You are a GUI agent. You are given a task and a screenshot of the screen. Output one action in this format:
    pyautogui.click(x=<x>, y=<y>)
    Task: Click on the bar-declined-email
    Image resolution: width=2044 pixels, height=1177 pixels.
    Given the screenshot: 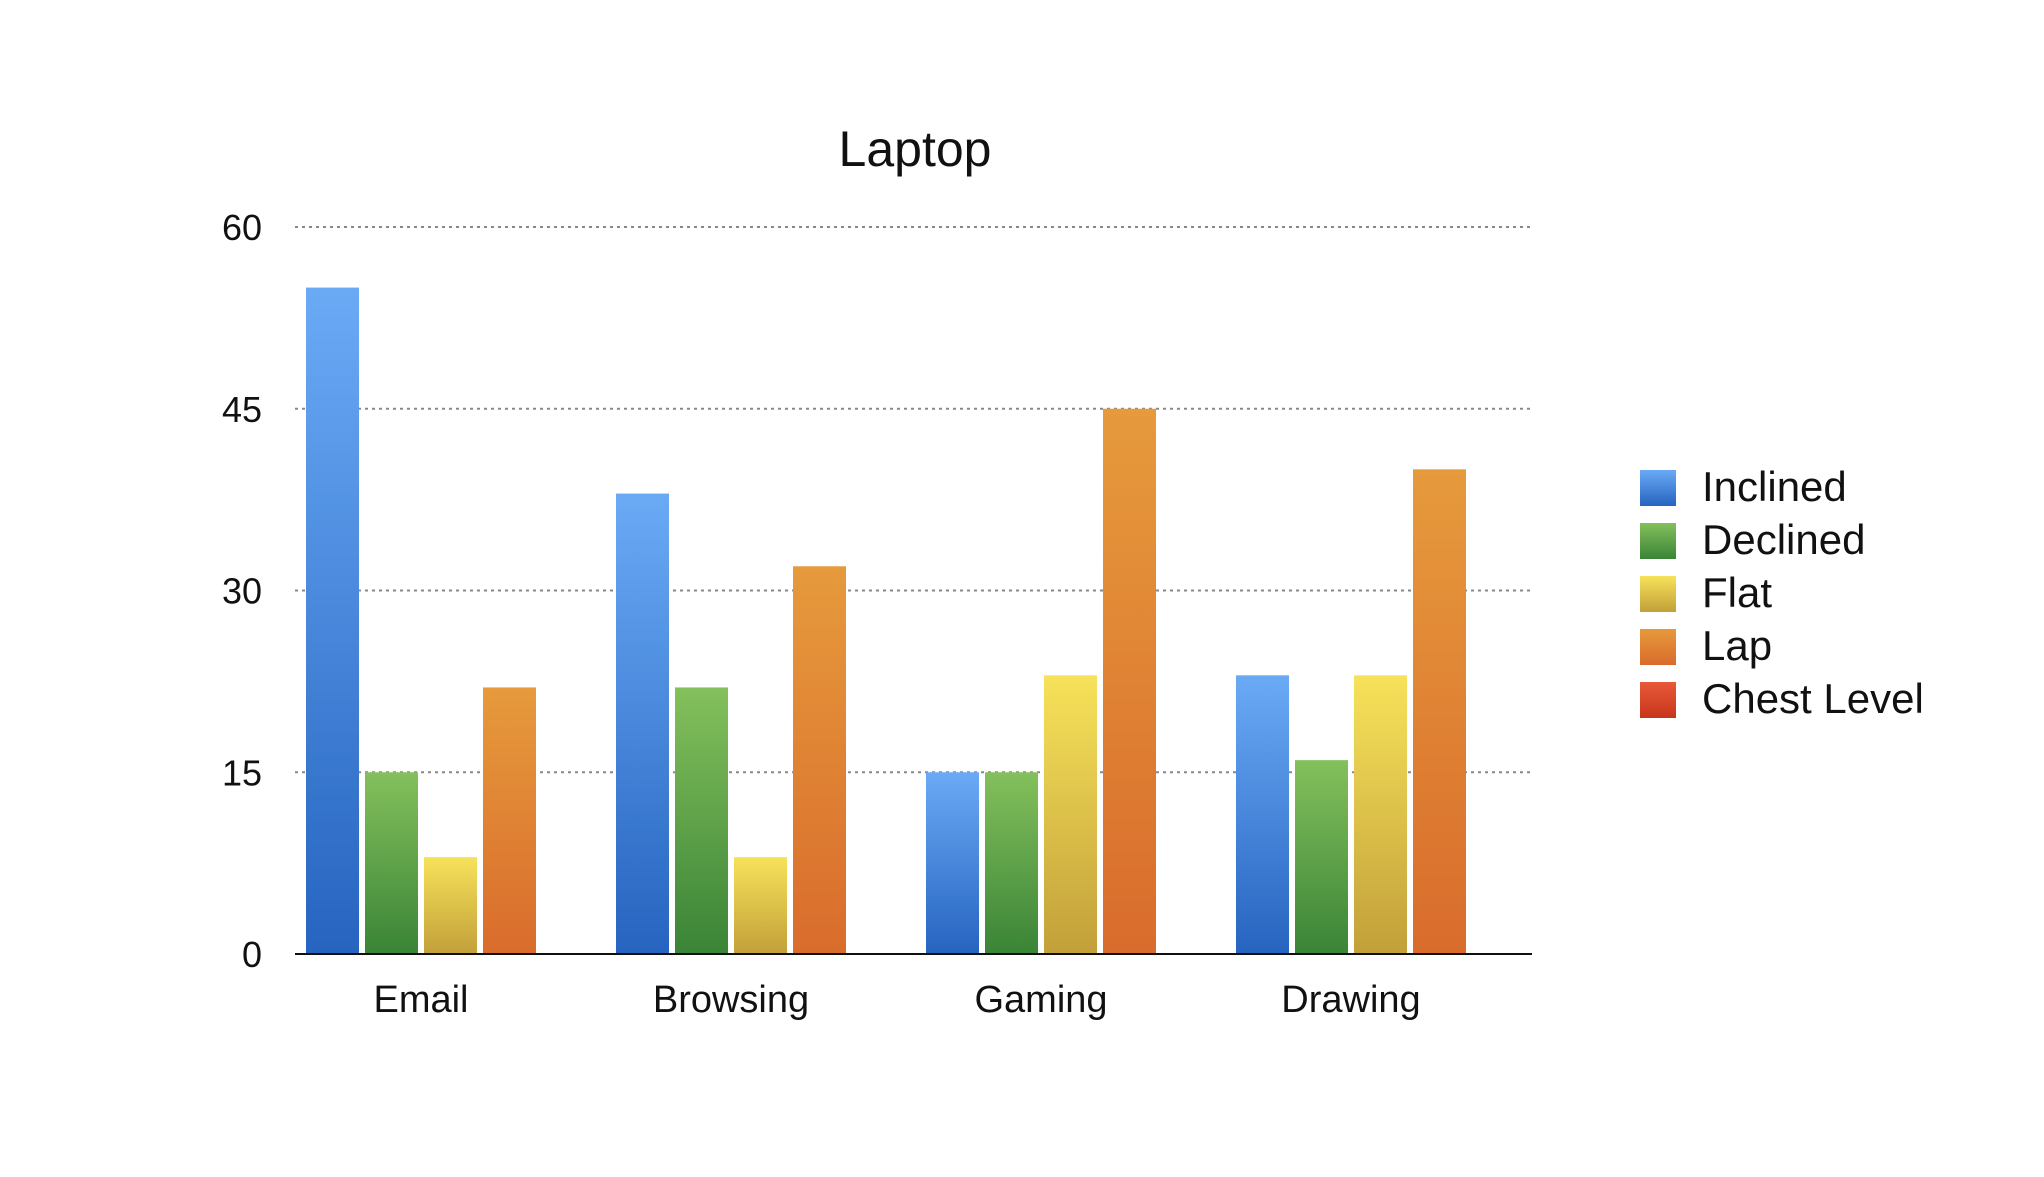 What is the action you would take?
    pyautogui.click(x=391, y=863)
    